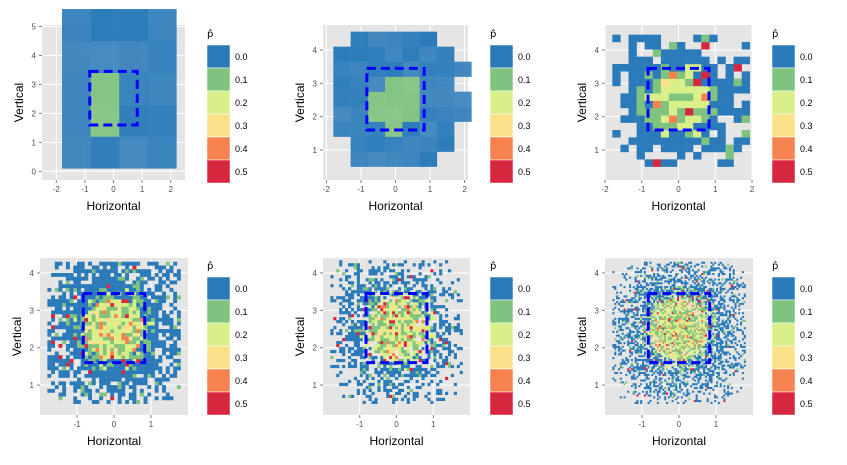 The width and height of the screenshot is (847, 465). What do you see at coordinates (315, 83) in the screenshot?
I see `y-tick-label: 3` at bounding box center [315, 83].